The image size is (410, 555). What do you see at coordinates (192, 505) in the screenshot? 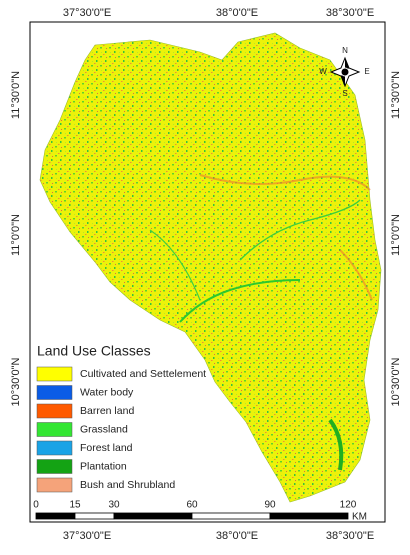
I see `scale-label: 60` at bounding box center [192, 505].